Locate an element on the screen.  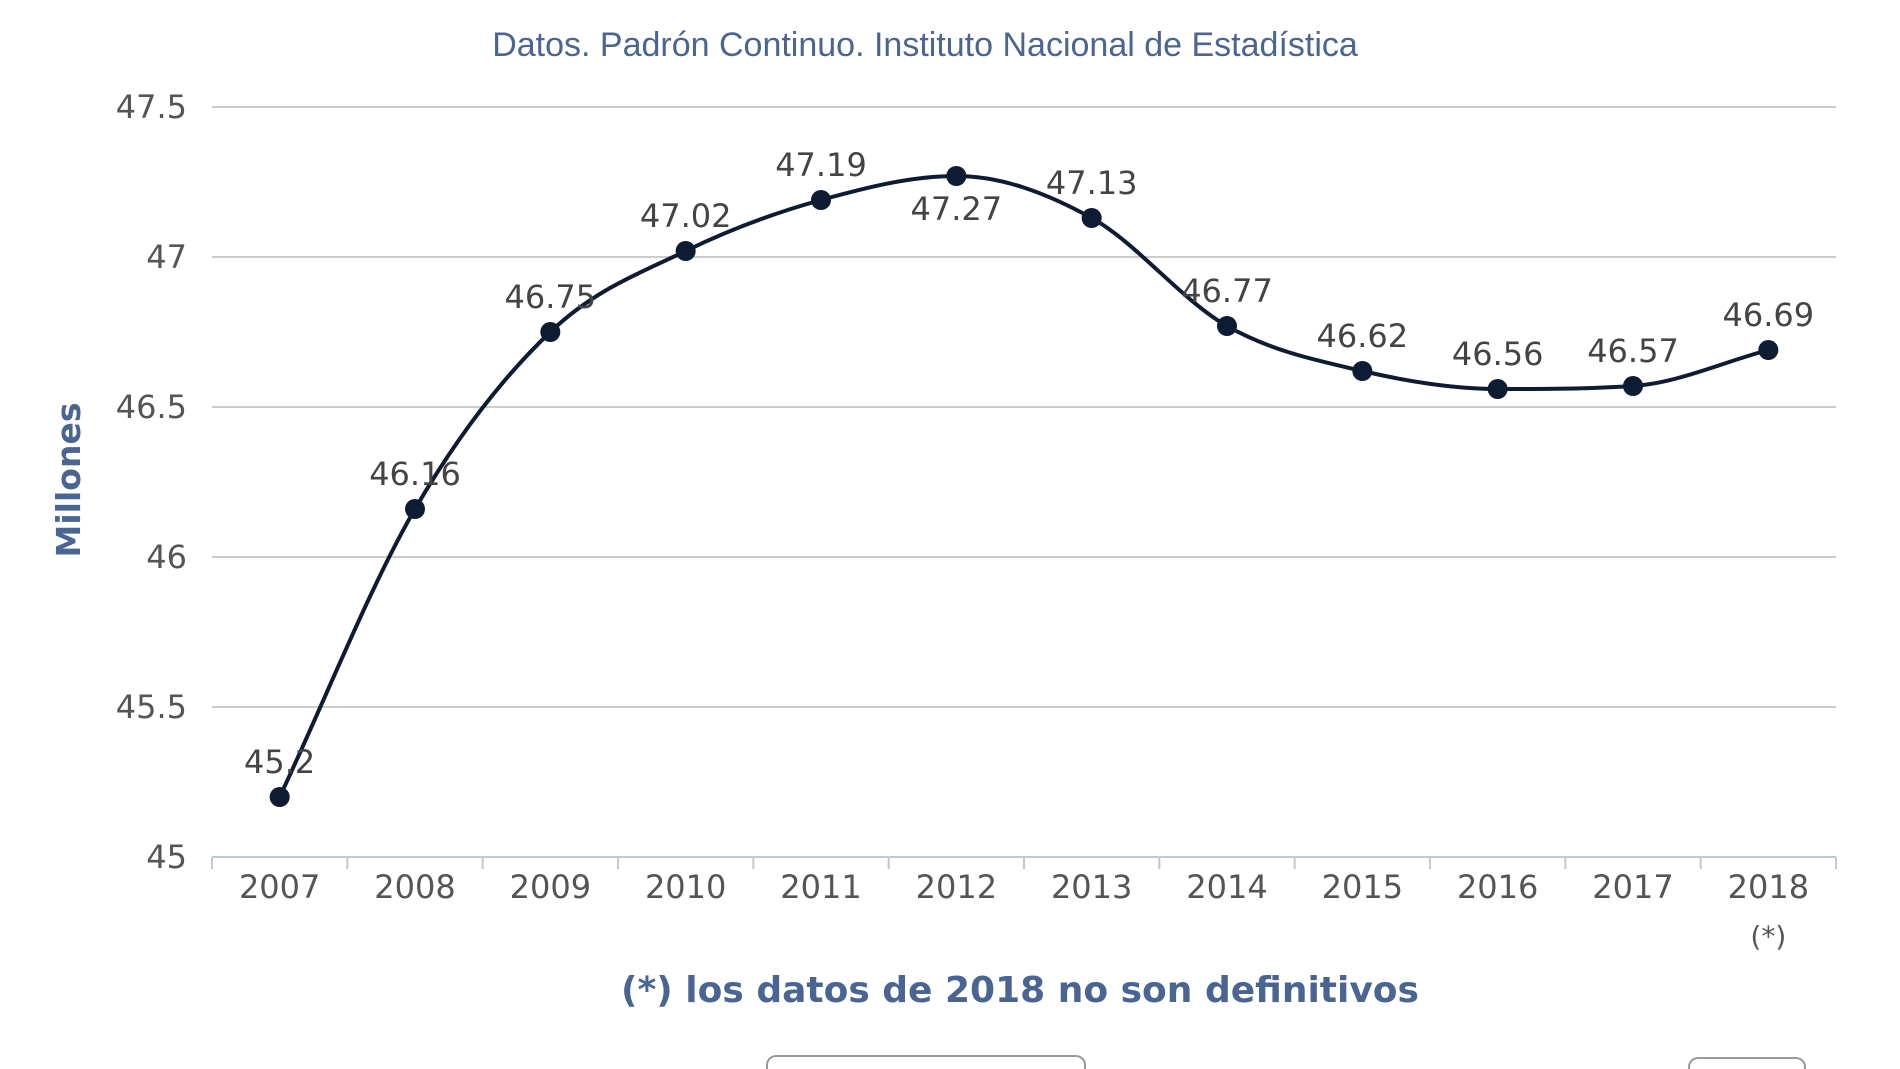
x-tick-label: 2014 is located at coordinates (1226, 887).